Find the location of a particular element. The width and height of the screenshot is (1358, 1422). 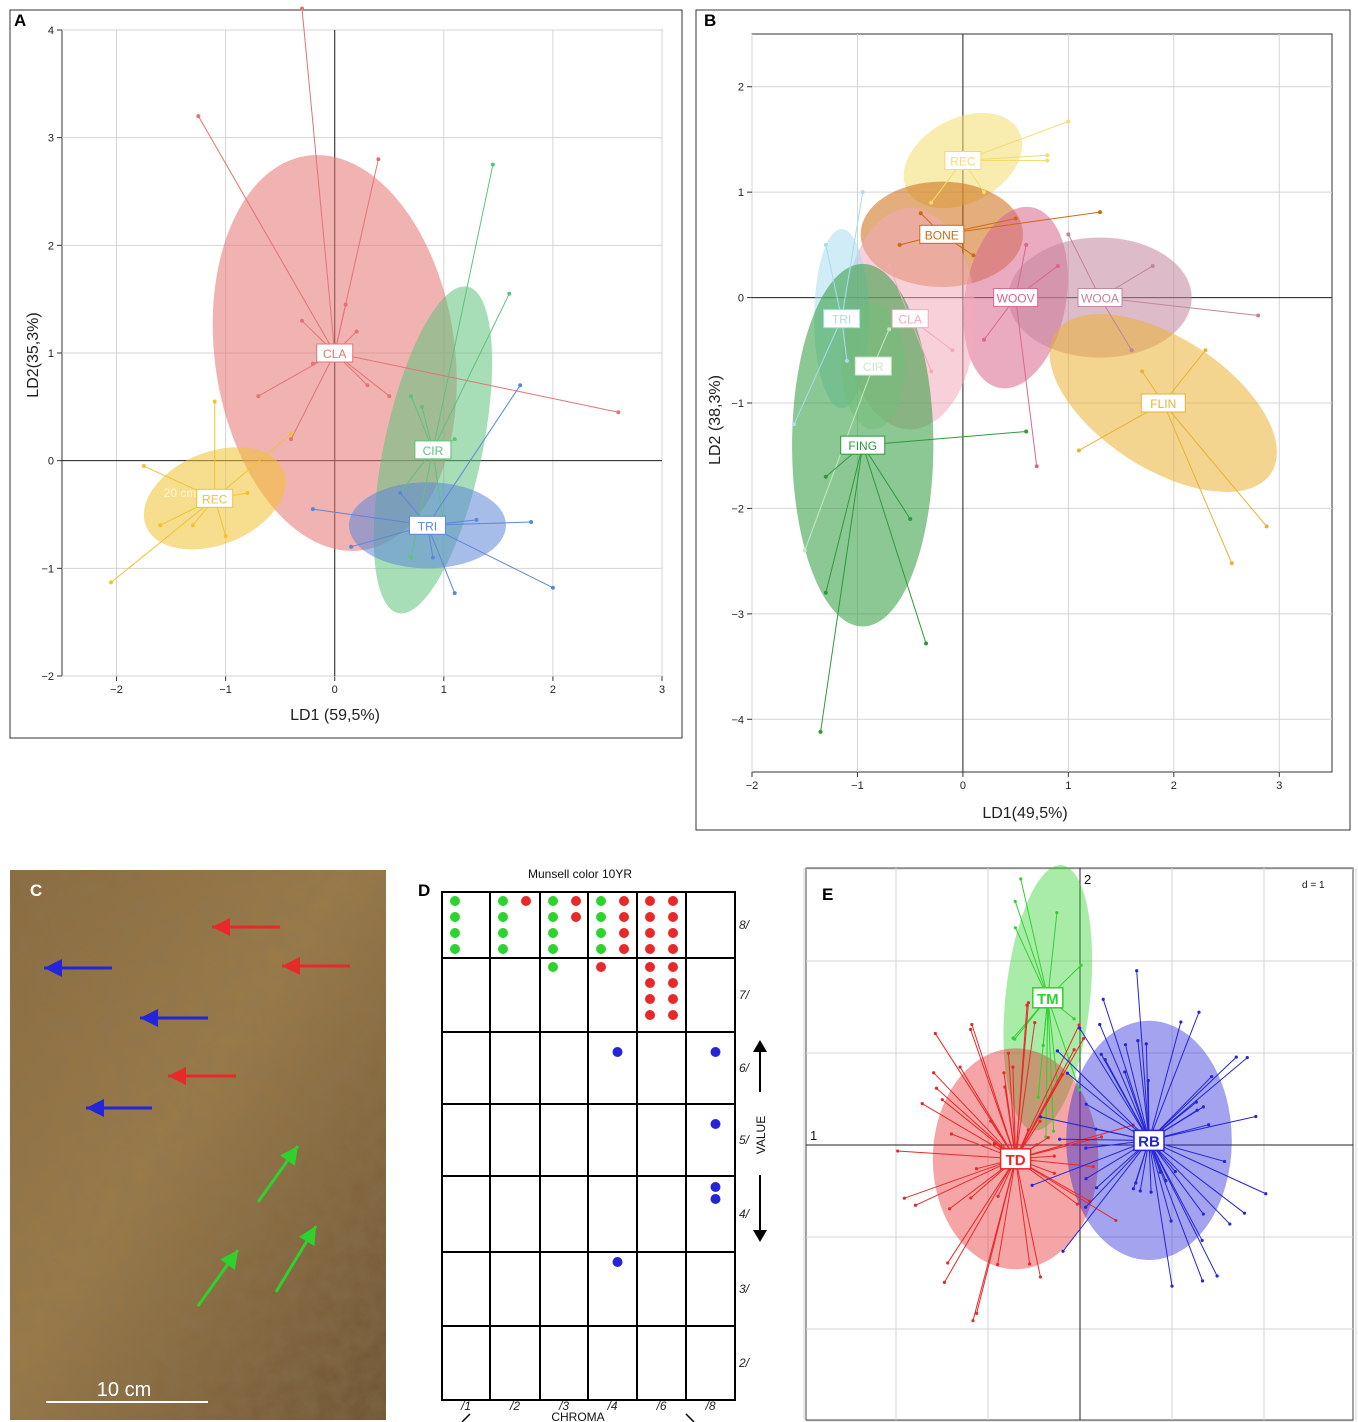

b-point-bone is located at coordinates (920, 213).